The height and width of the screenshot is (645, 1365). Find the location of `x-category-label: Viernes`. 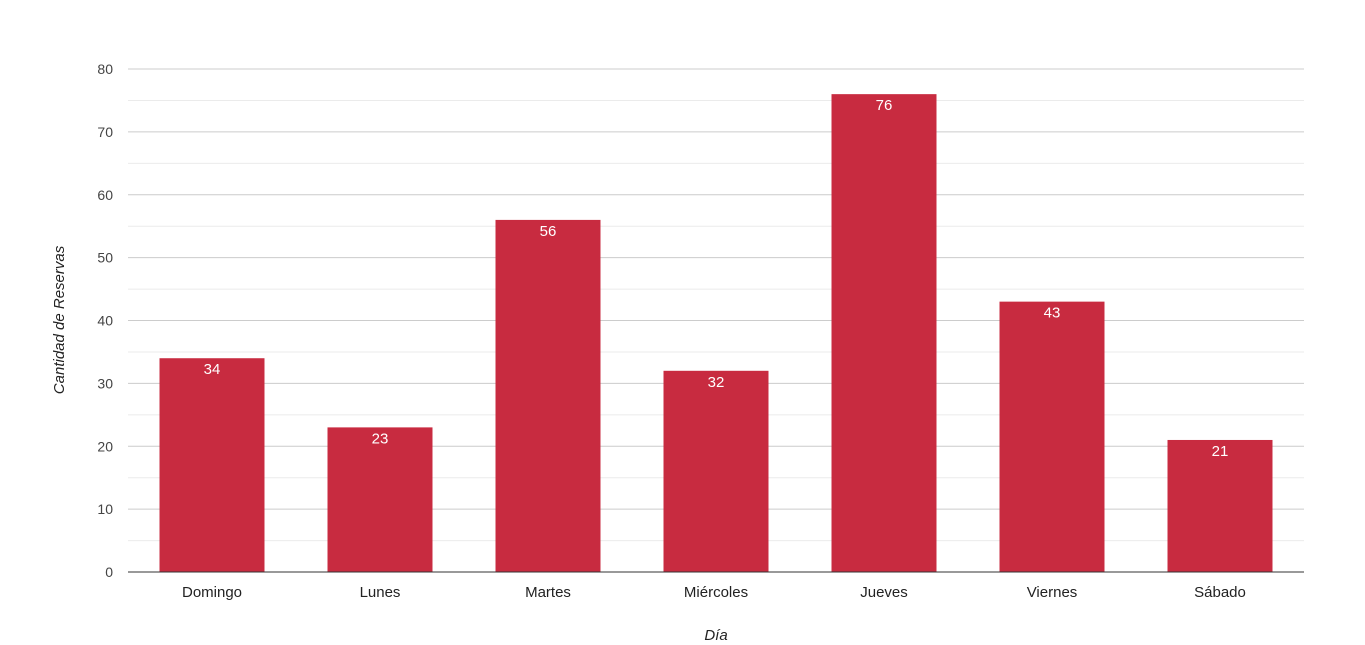

x-category-label: Viernes is located at coordinates (1052, 592).